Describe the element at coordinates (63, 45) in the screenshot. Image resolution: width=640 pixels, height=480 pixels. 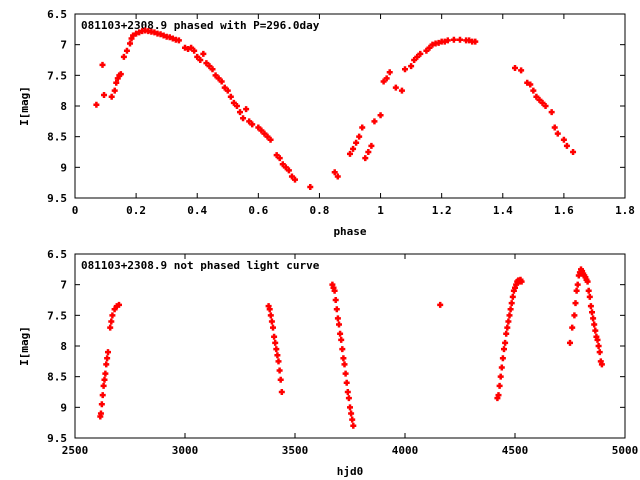
I see `phased-y-tick-label: 7` at that location.